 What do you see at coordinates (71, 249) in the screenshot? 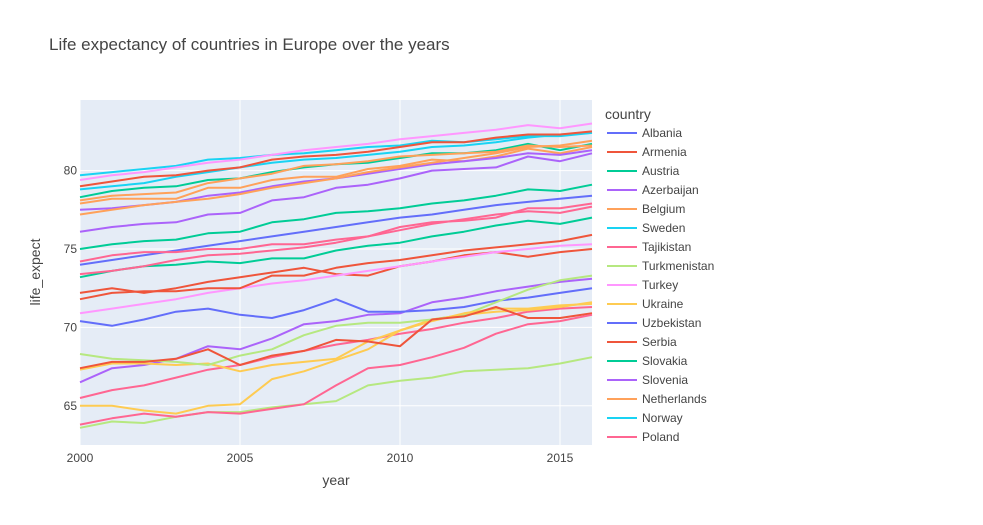
I see `y-tick-label: 75` at bounding box center [71, 249].